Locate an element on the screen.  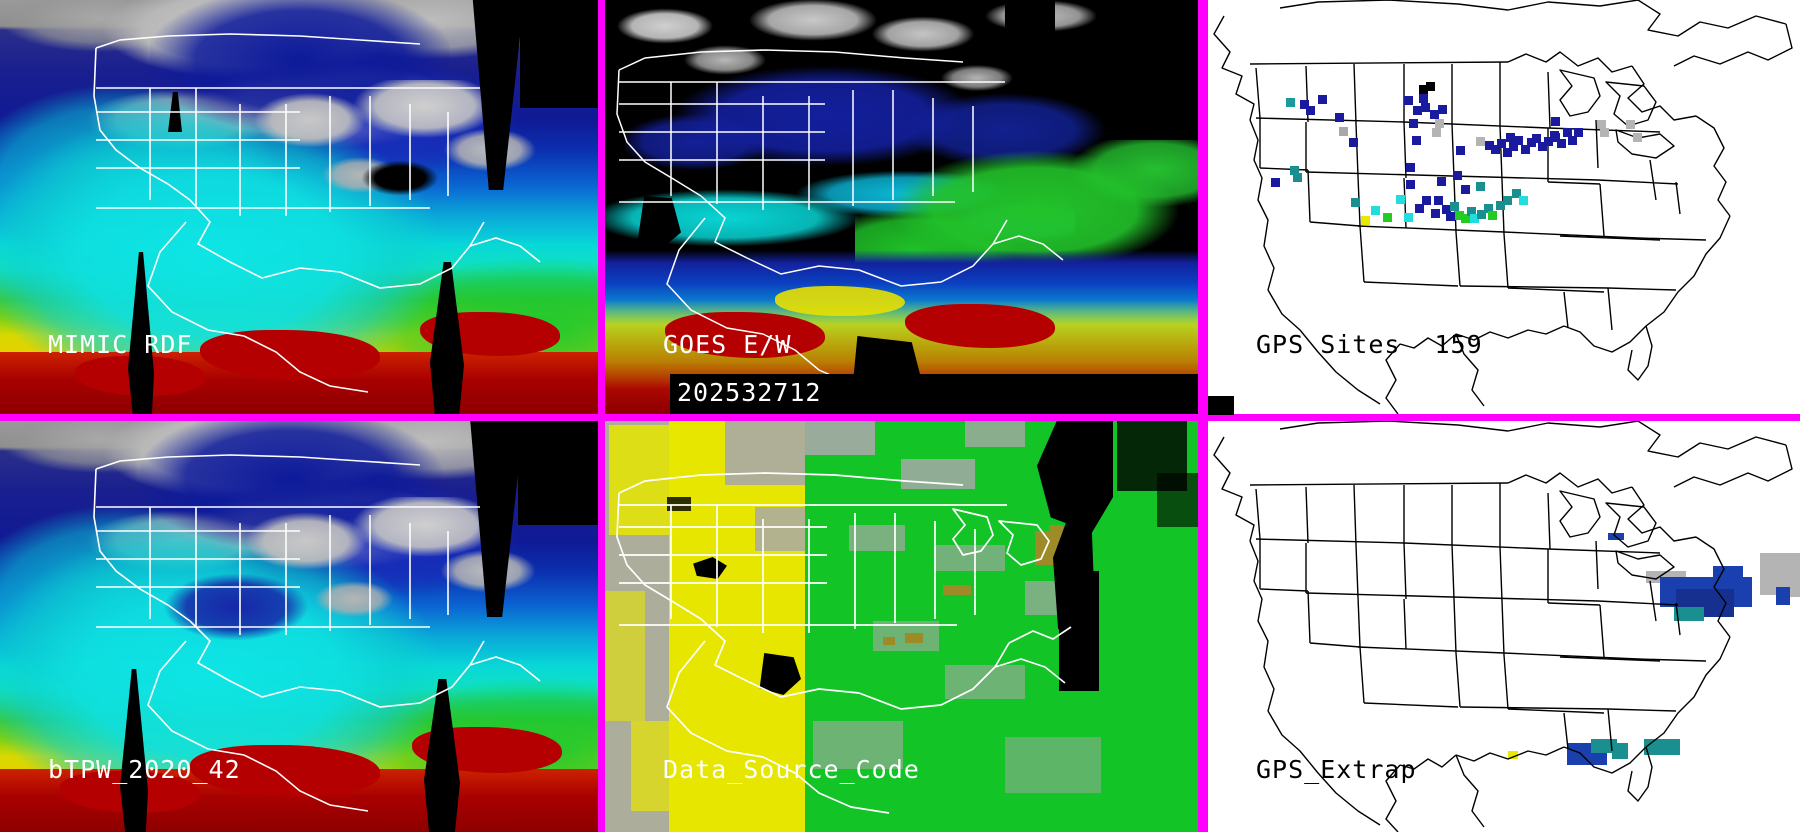
separator-vertical-left is located at coordinates (601, 207).